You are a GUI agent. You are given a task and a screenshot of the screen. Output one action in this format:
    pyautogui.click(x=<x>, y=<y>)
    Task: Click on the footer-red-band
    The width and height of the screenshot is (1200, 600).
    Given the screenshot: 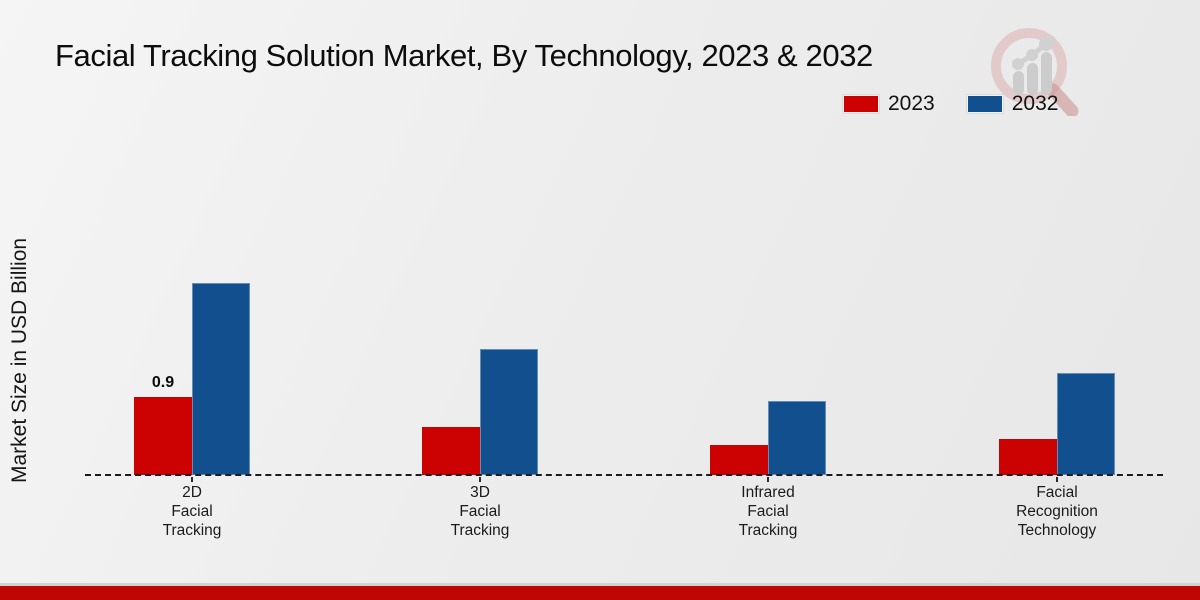 What is the action you would take?
    pyautogui.click(x=600, y=593)
    